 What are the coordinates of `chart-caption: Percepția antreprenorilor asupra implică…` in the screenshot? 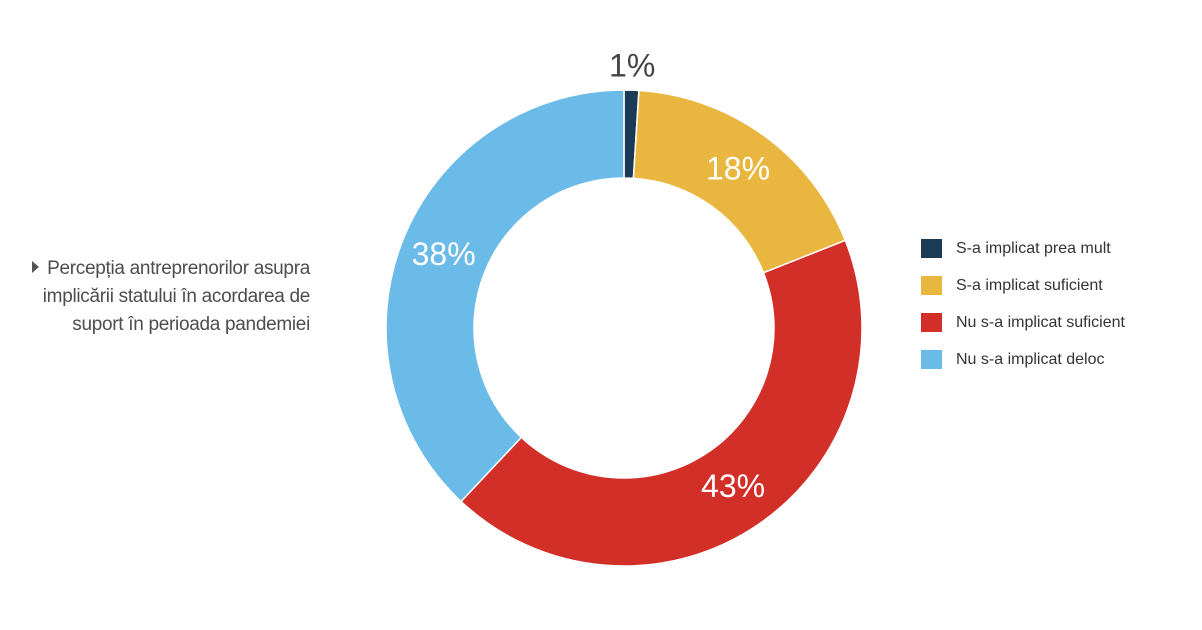 It's located at (170, 297).